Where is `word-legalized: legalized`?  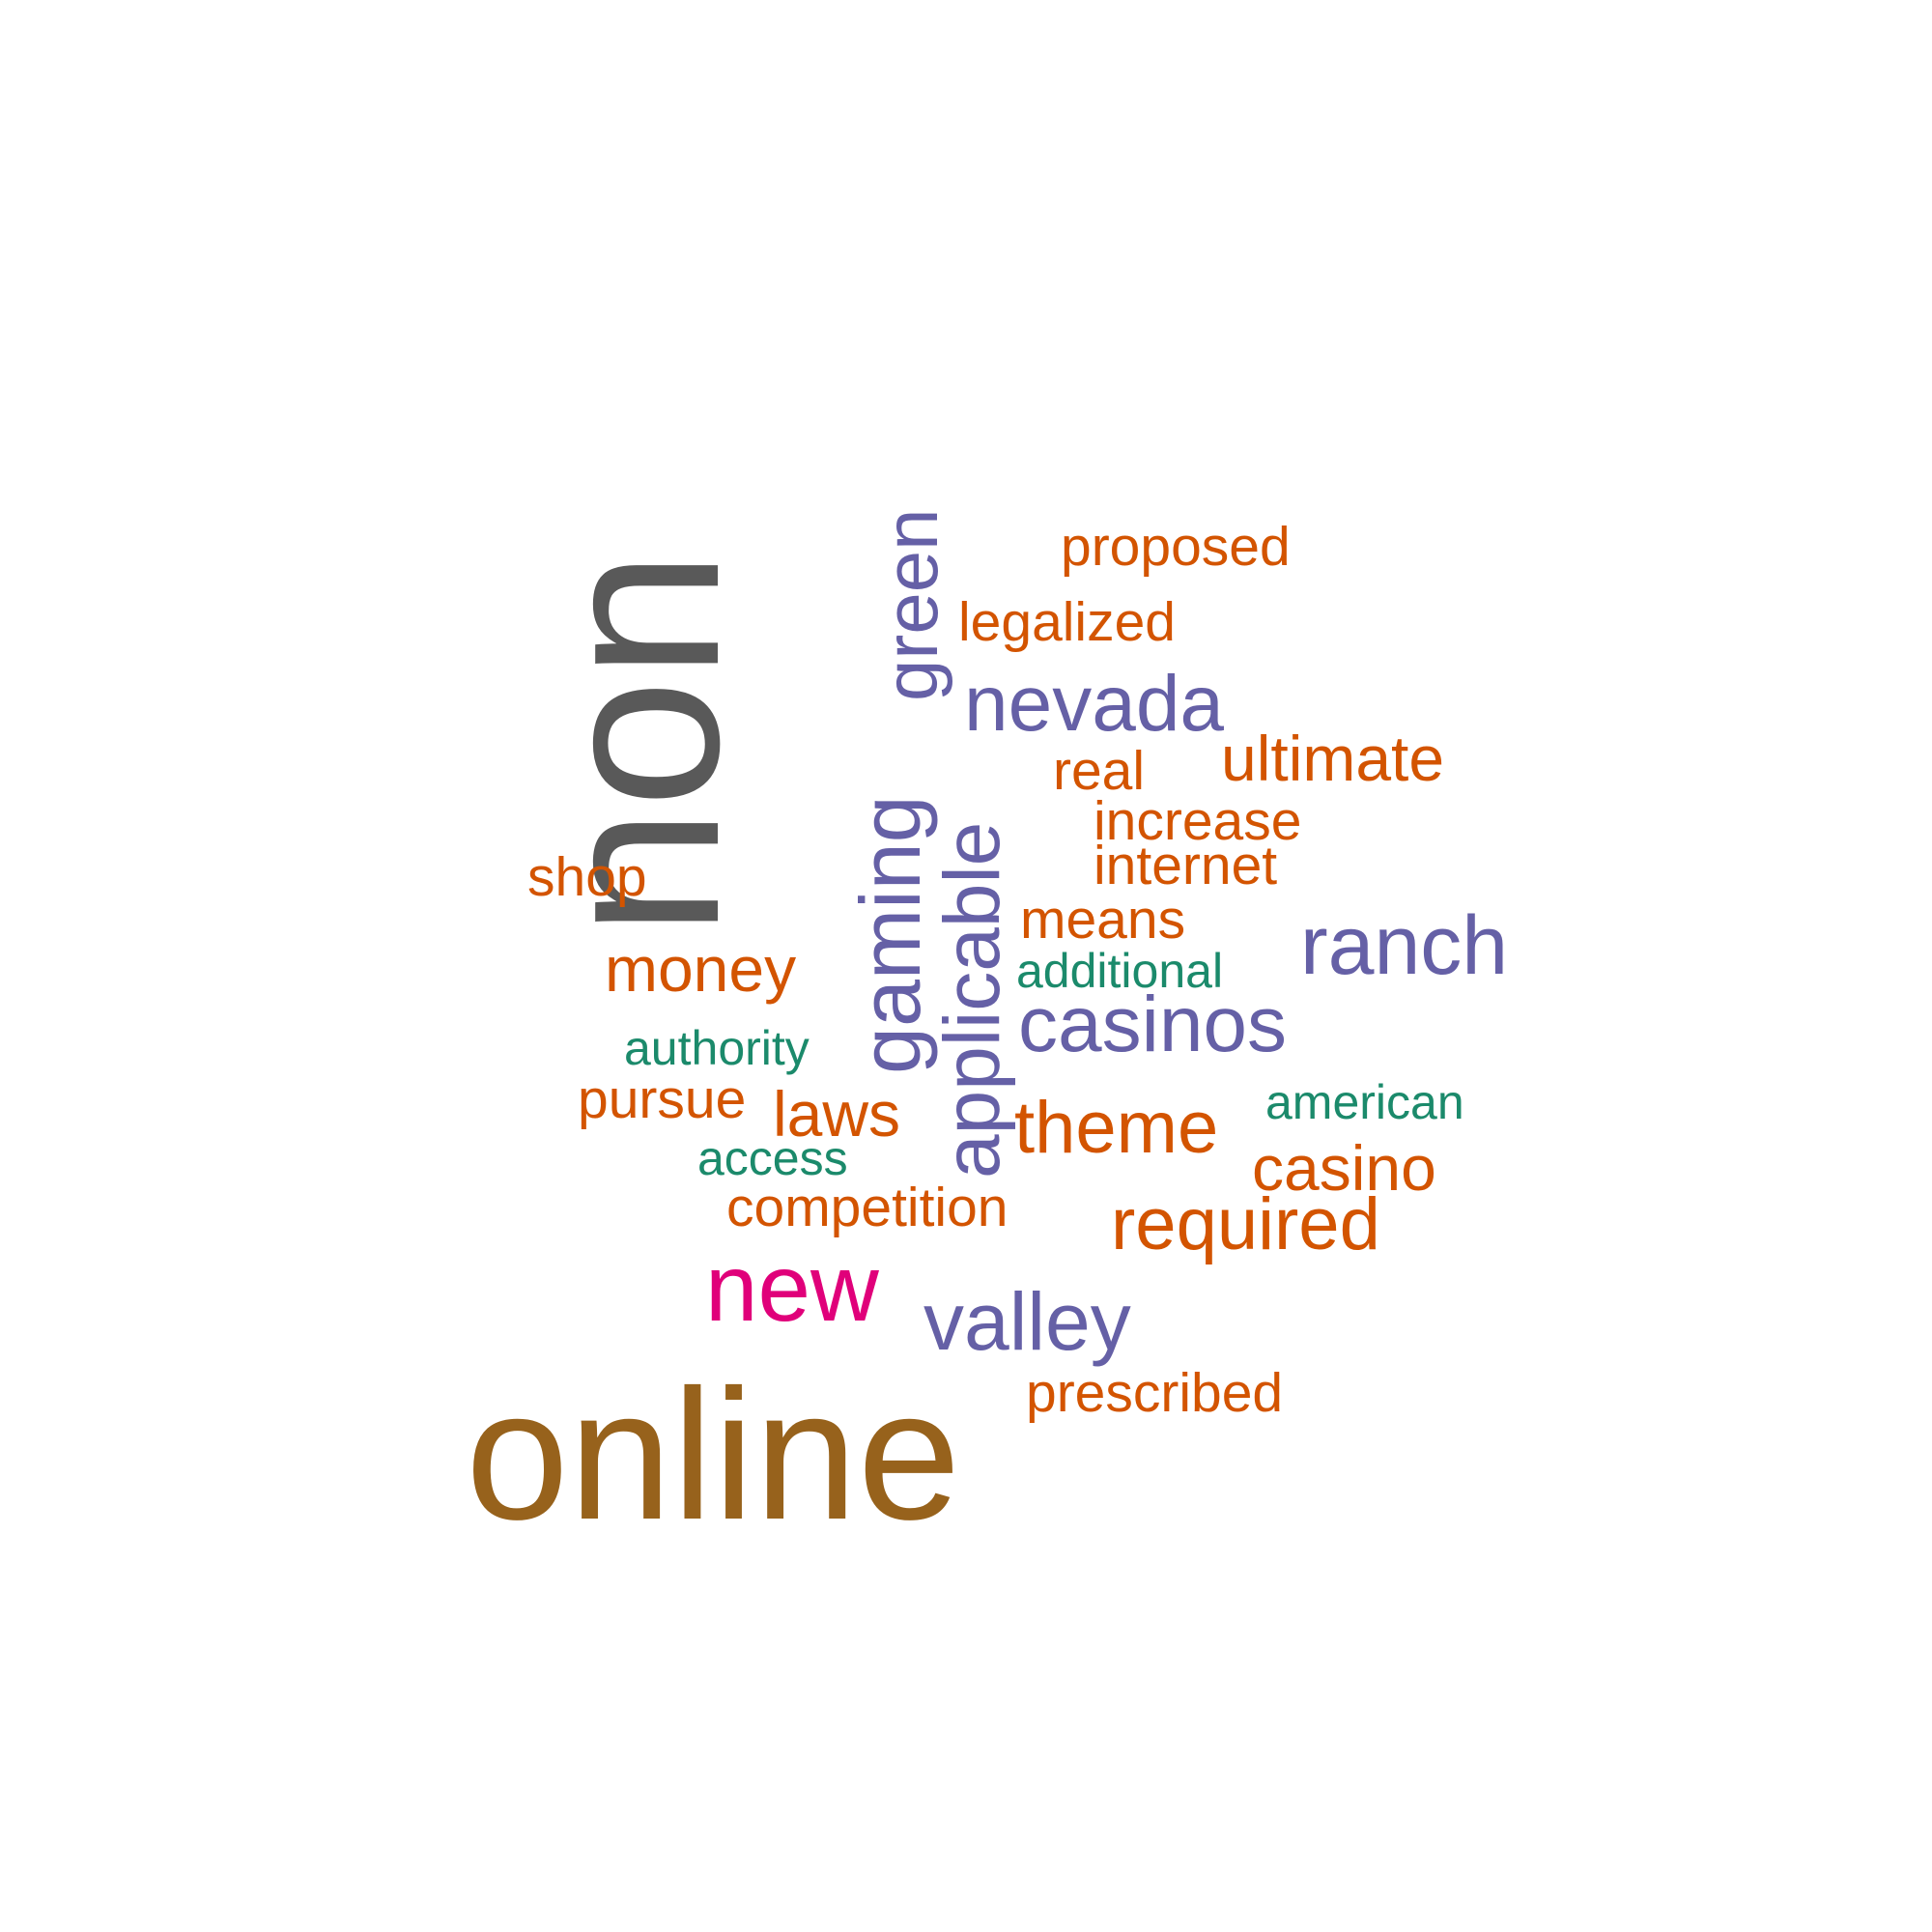
word-legalized: legalized is located at coordinates (1067, 622).